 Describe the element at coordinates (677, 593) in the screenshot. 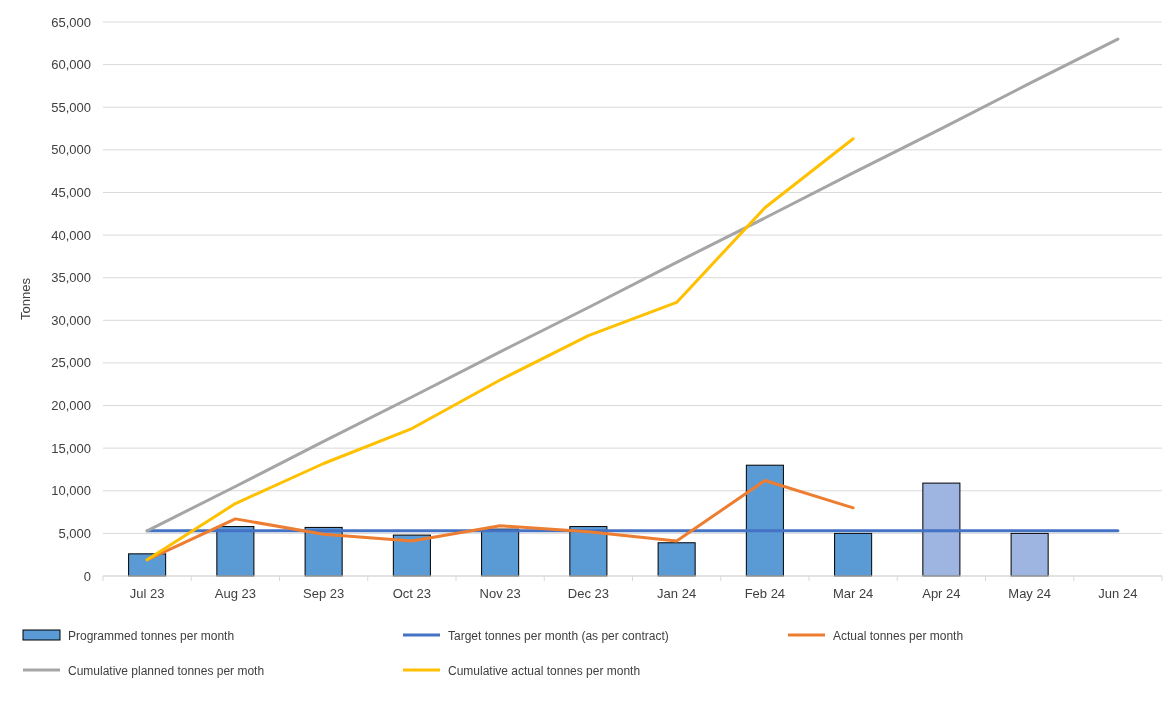

I see `x-tick-label: Jan 24` at that location.